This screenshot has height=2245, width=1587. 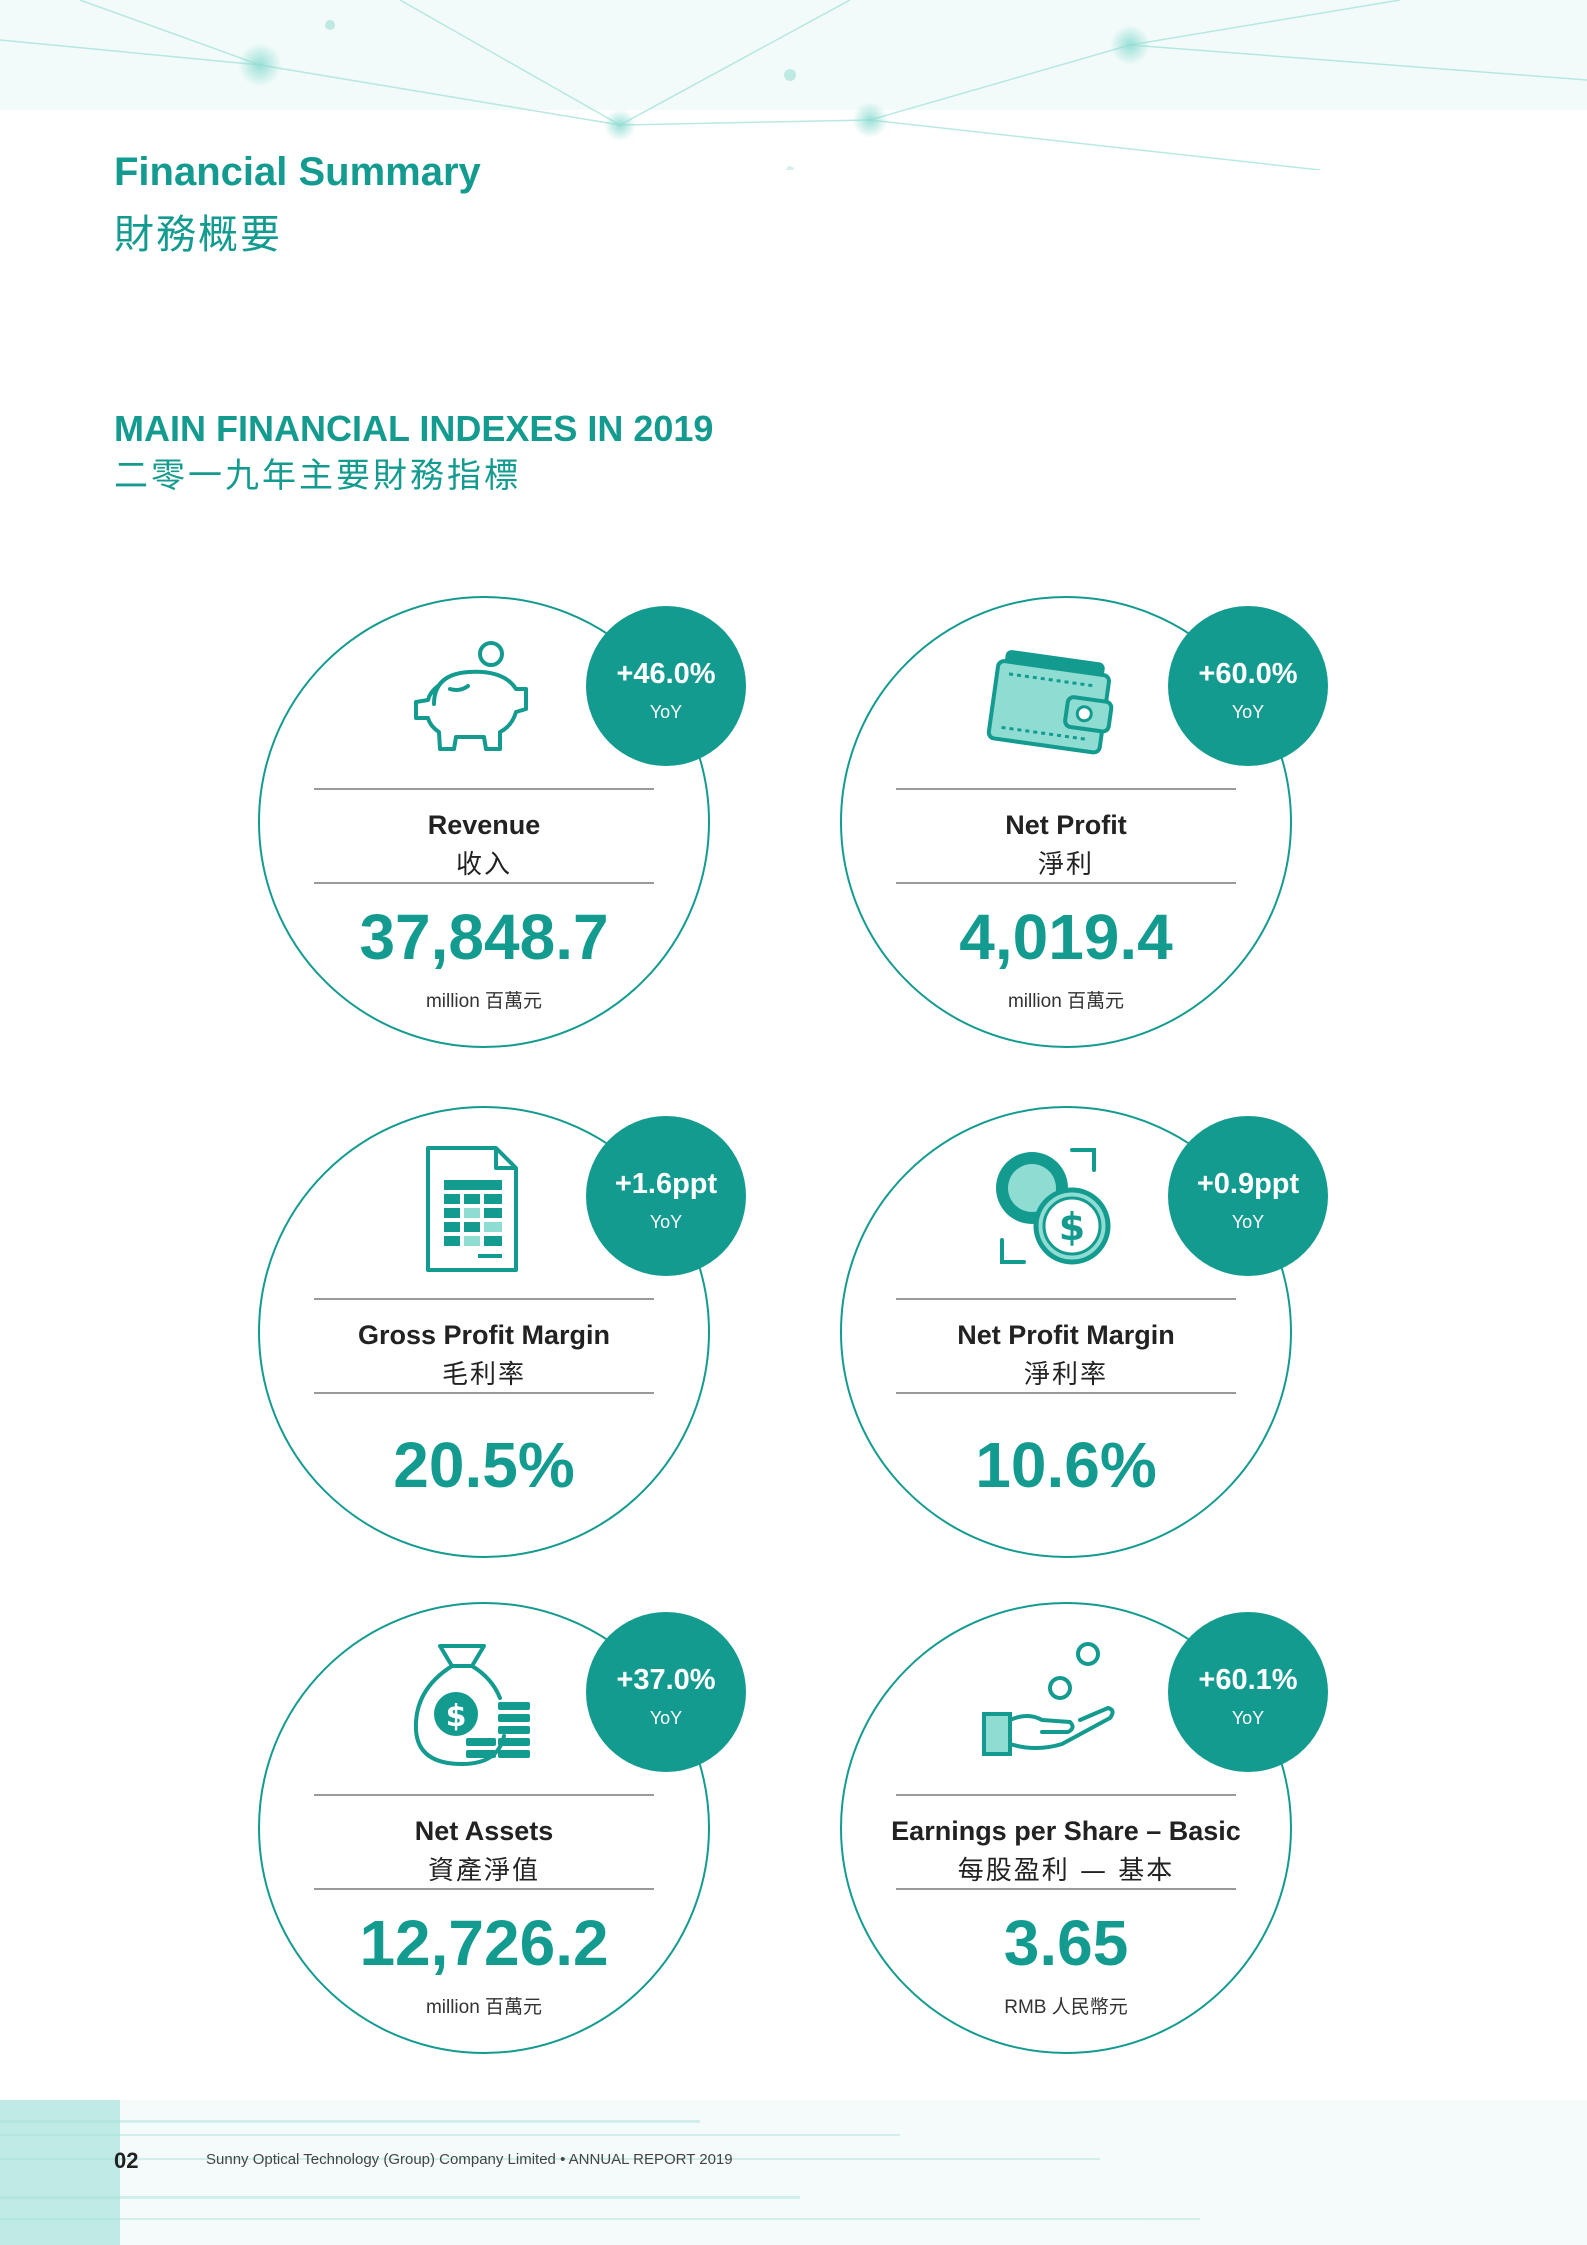 What do you see at coordinates (472, 1209) in the screenshot?
I see `spreadsheet-icon` at bounding box center [472, 1209].